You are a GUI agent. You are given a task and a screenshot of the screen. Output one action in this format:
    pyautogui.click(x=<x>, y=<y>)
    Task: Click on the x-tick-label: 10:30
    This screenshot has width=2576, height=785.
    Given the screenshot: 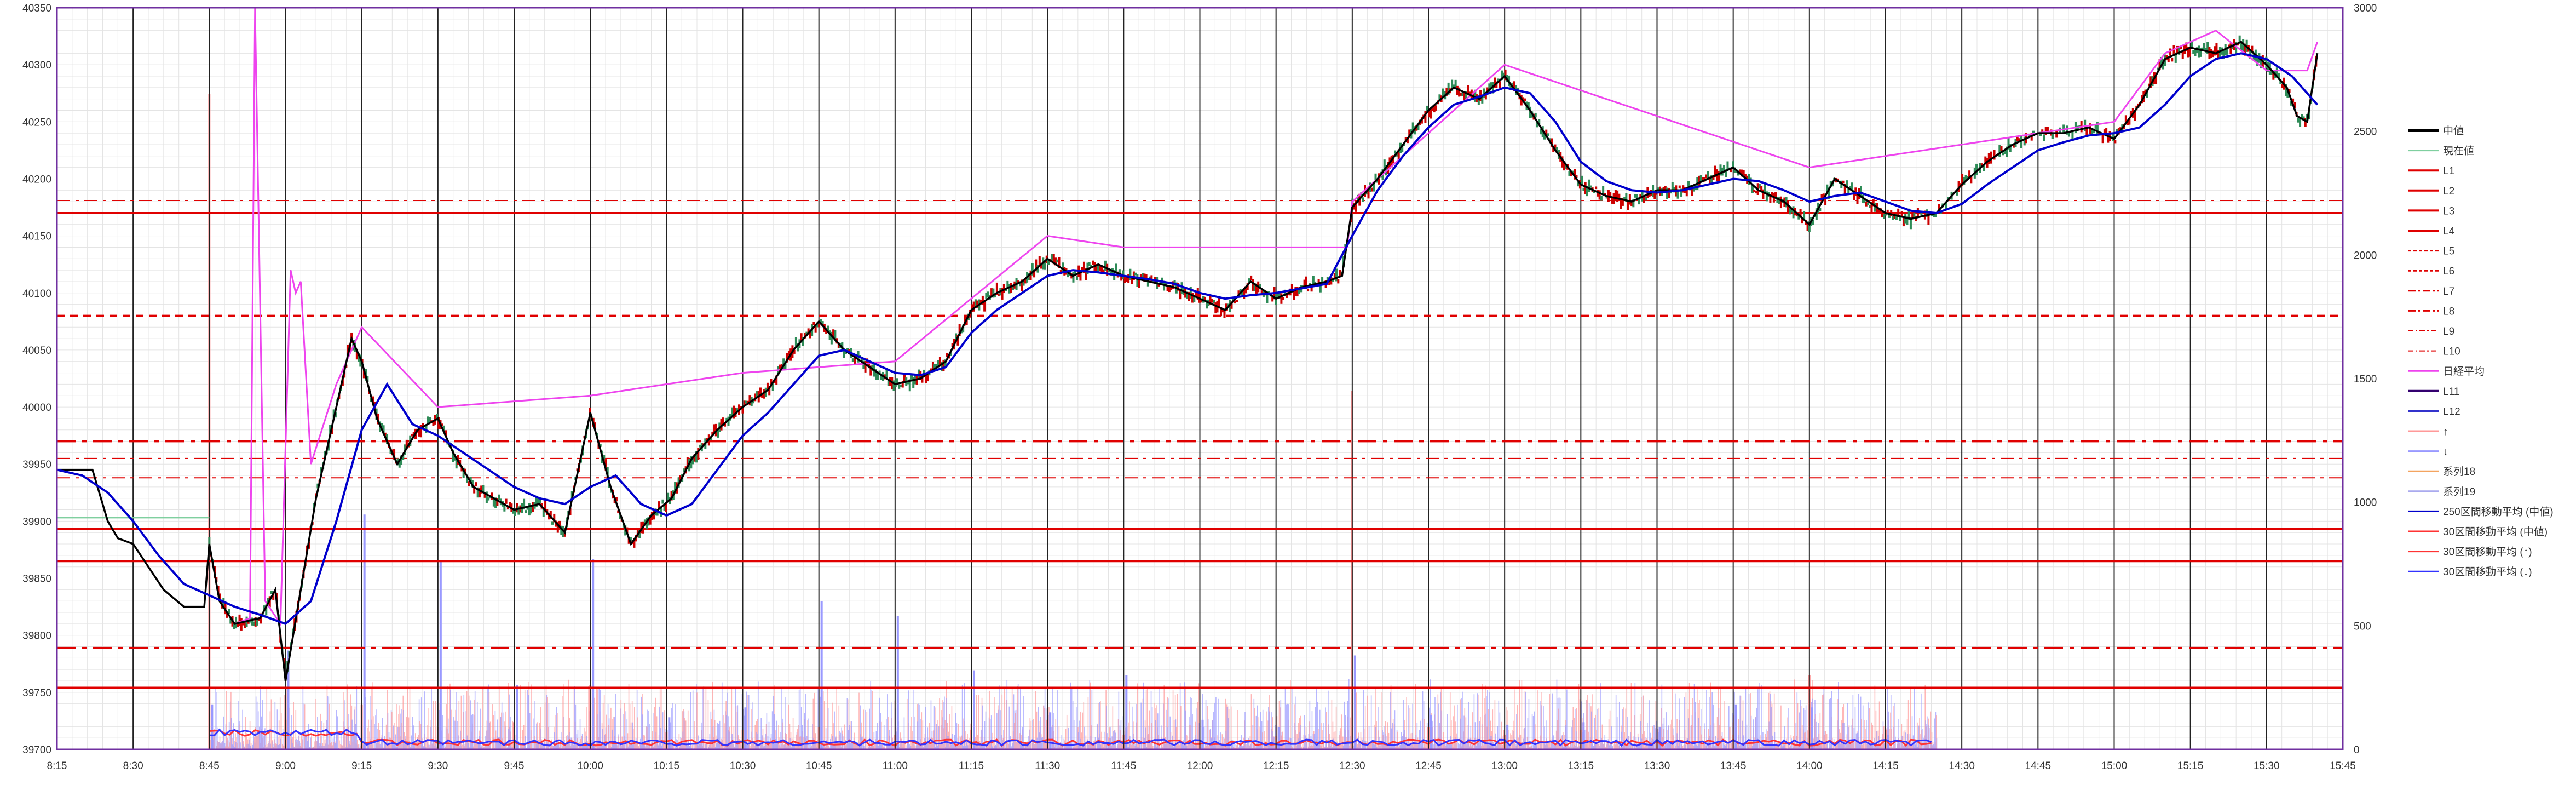 What is the action you would take?
    pyautogui.click(x=743, y=766)
    